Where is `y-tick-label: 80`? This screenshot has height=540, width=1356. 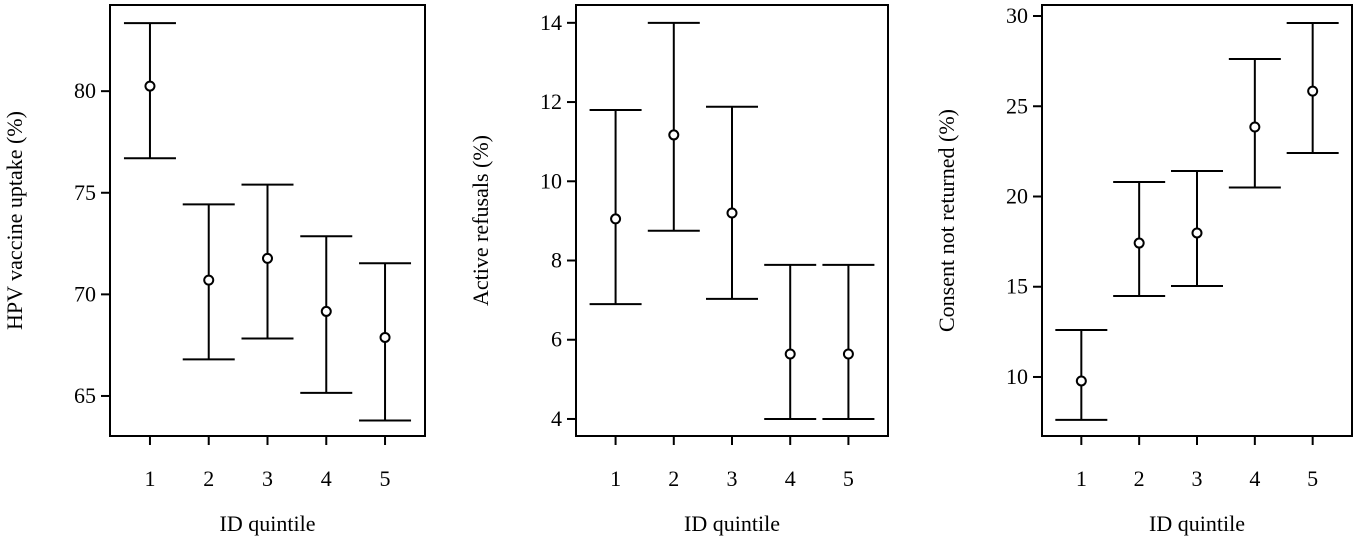
y-tick-label: 80 is located at coordinates (85, 90).